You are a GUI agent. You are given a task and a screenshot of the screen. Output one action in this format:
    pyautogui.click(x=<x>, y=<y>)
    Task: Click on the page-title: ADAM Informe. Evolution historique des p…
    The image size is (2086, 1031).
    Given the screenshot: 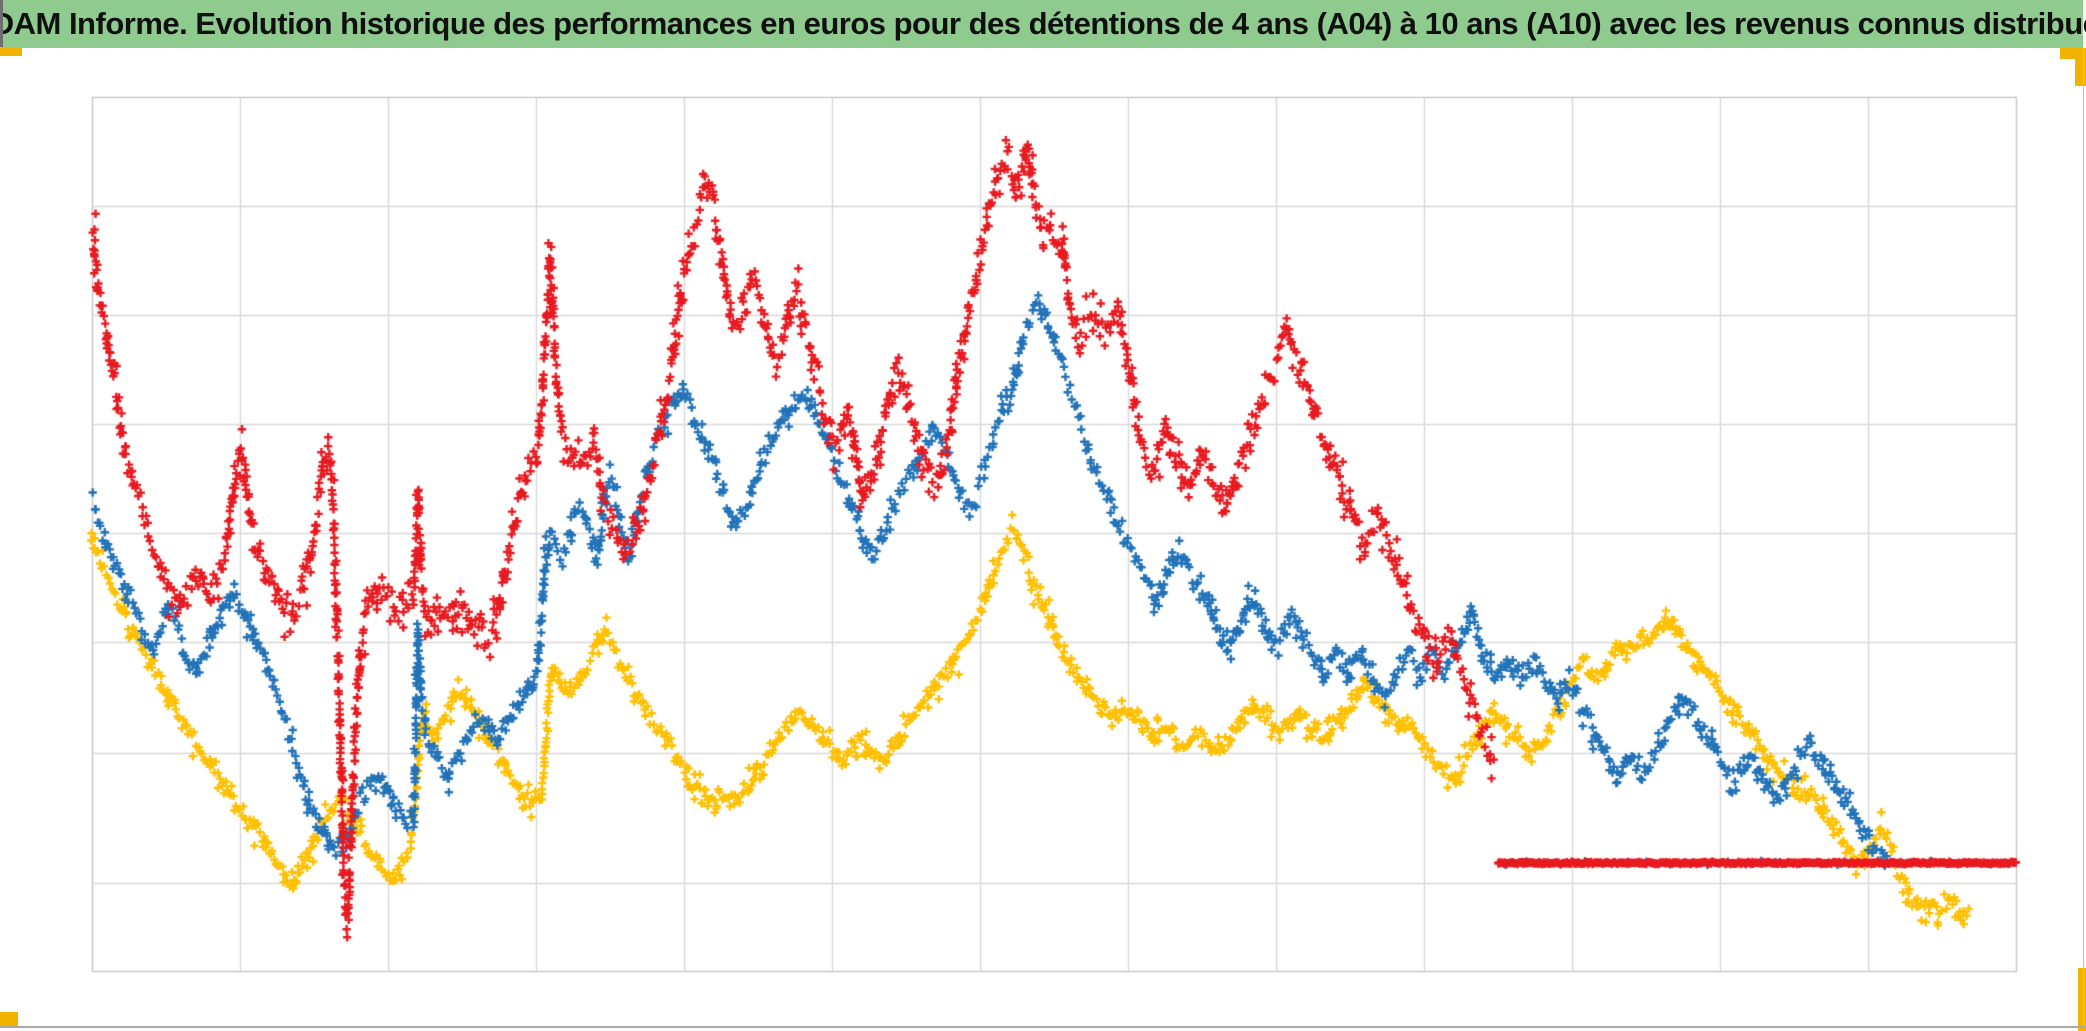 What is the action you would take?
    pyautogui.click(x=1043, y=23)
    